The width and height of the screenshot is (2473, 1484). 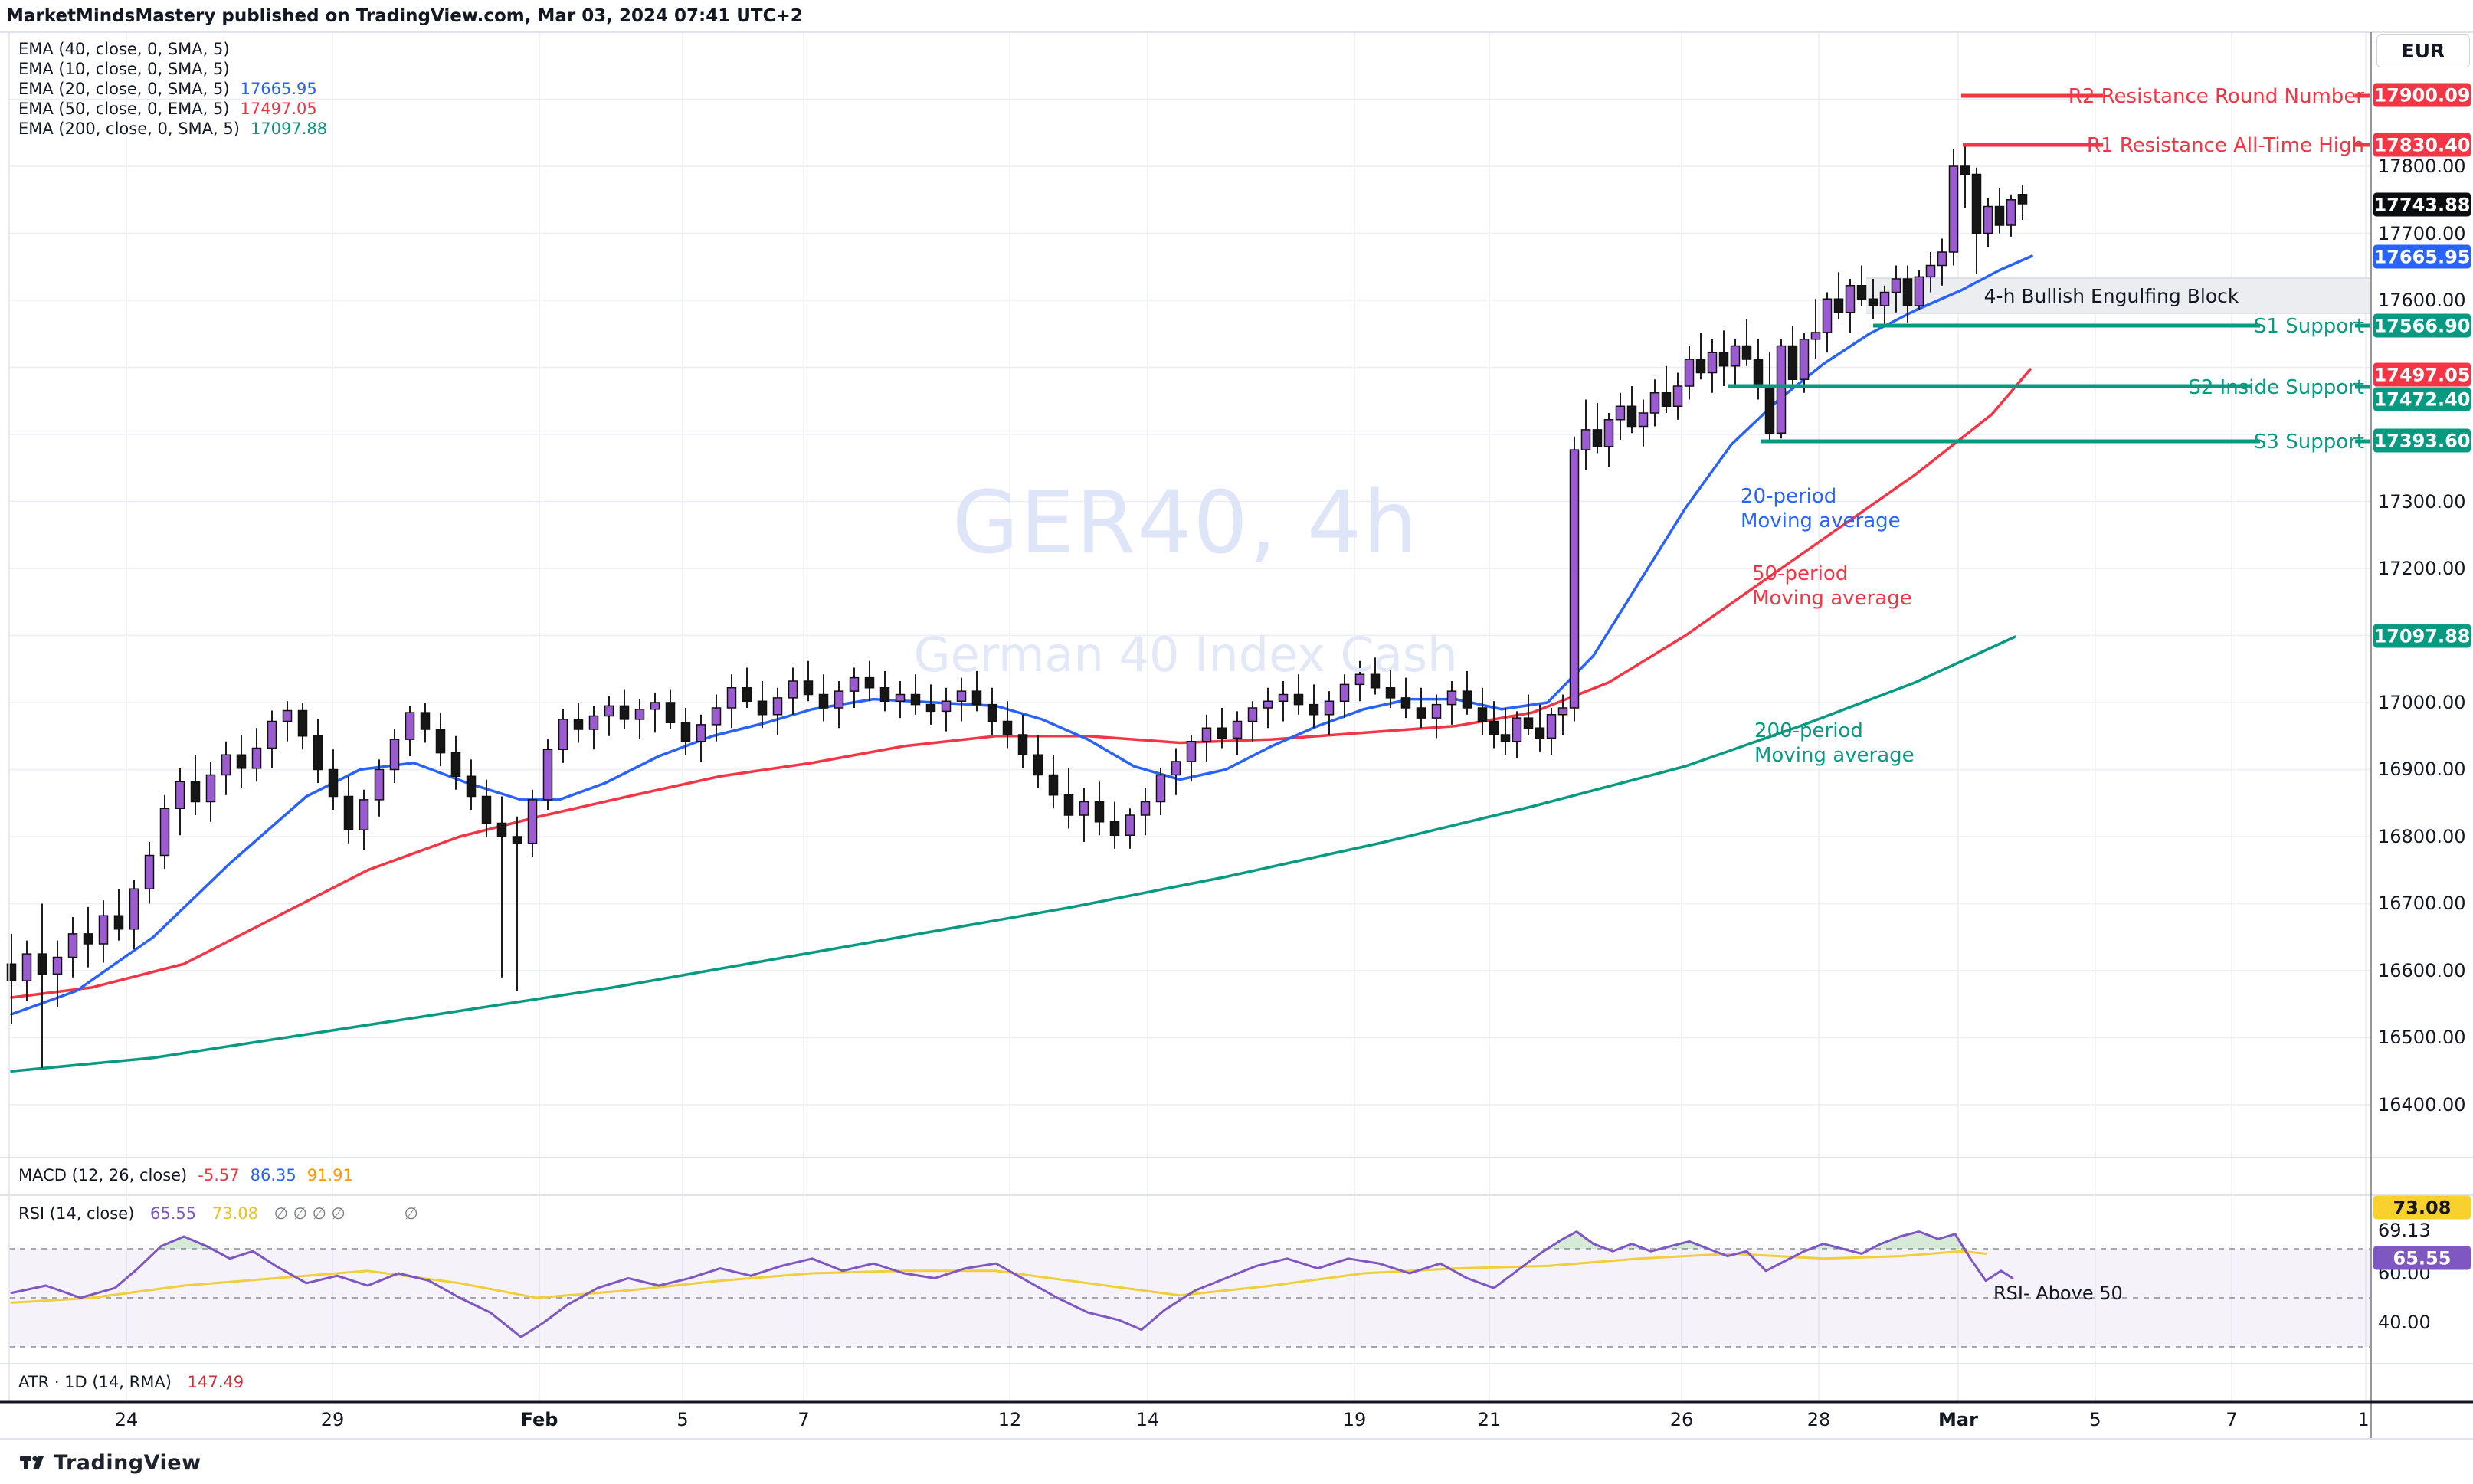 I want to click on time-axis-label: 26, so click(x=1681, y=1419).